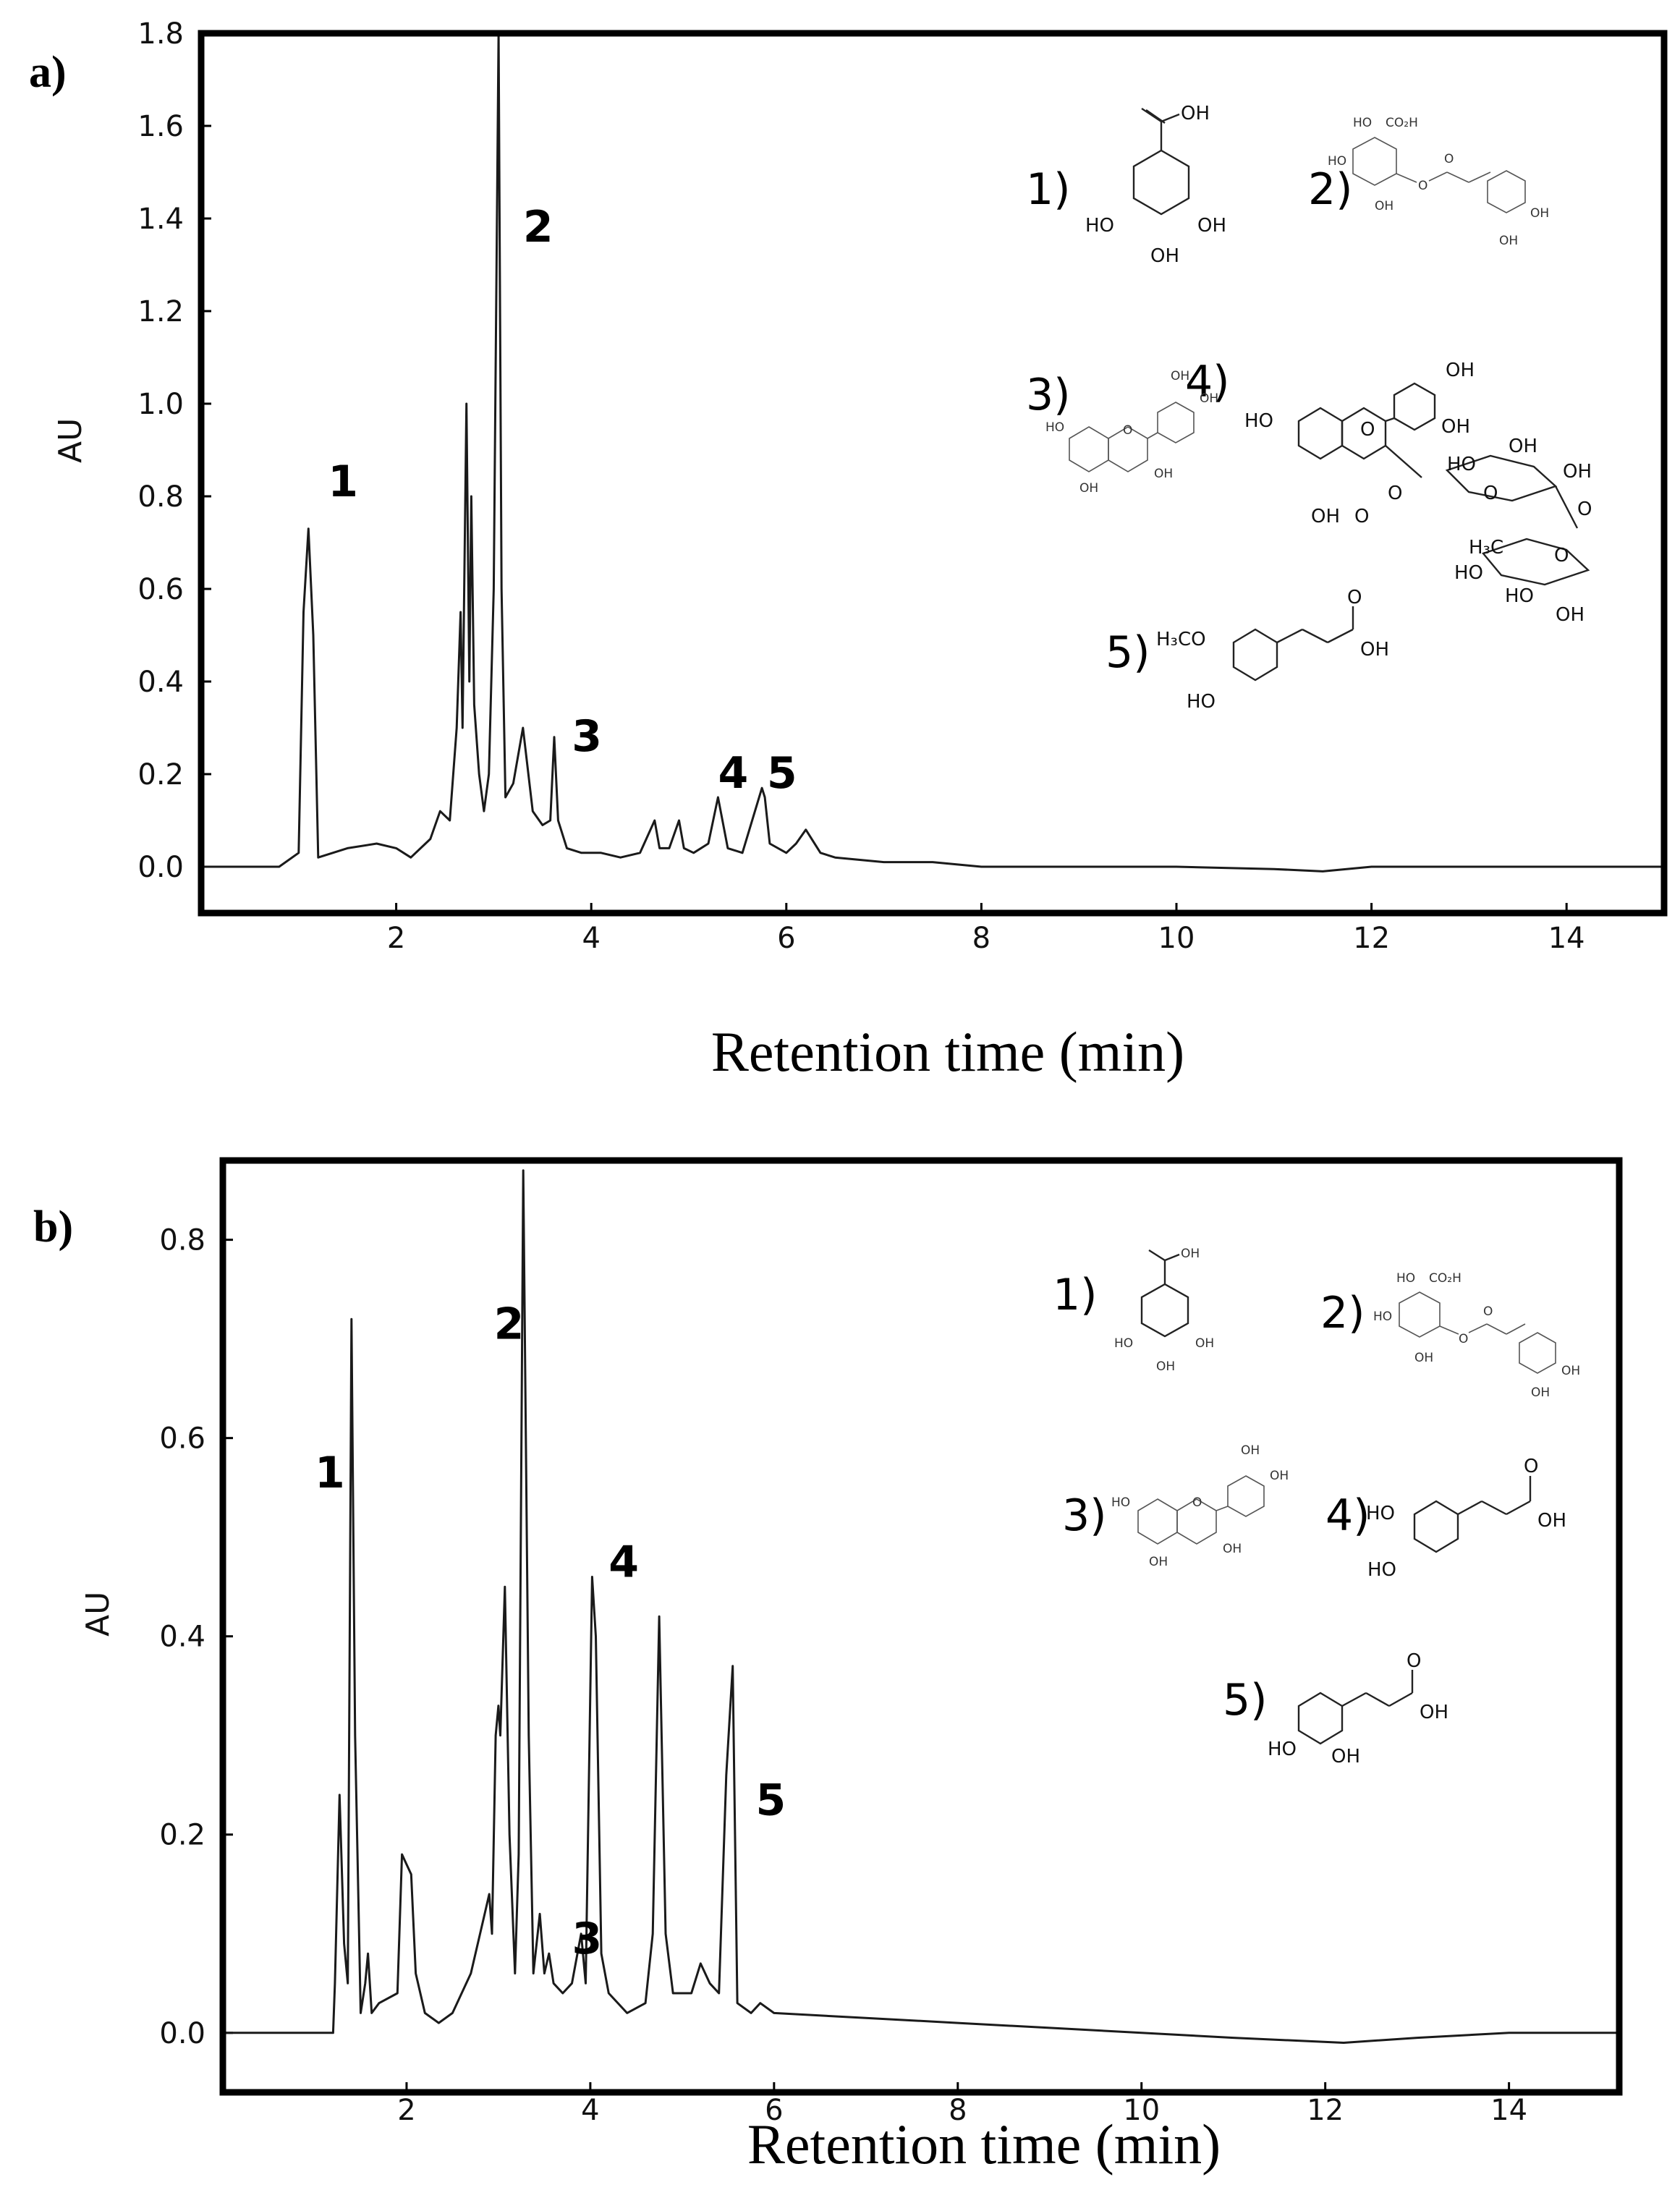 Image resolution: width=1680 pixels, height=2190 pixels. Describe the element at coordinates (1382, 1317) in the screenshot. I see `panel-b-s2-ho-left: HO` at that location.